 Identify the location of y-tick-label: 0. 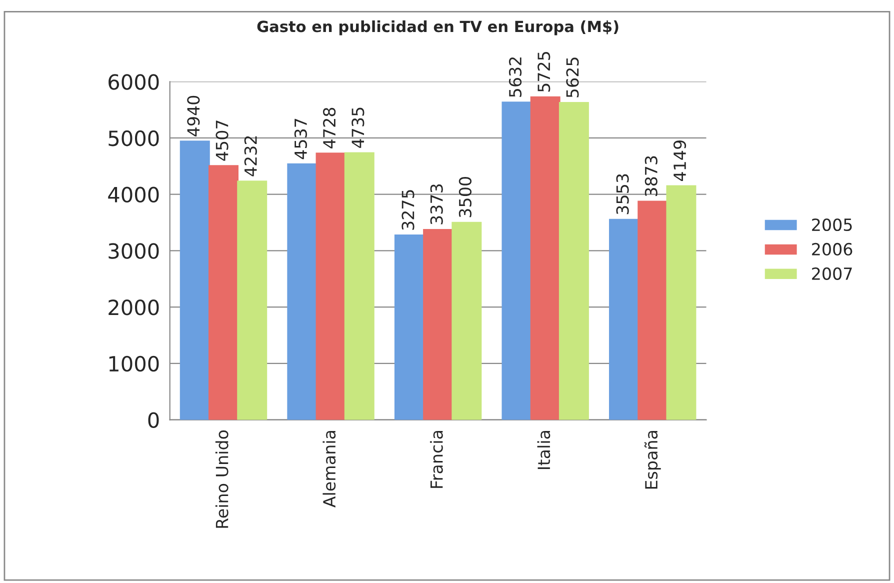
(153, 420).